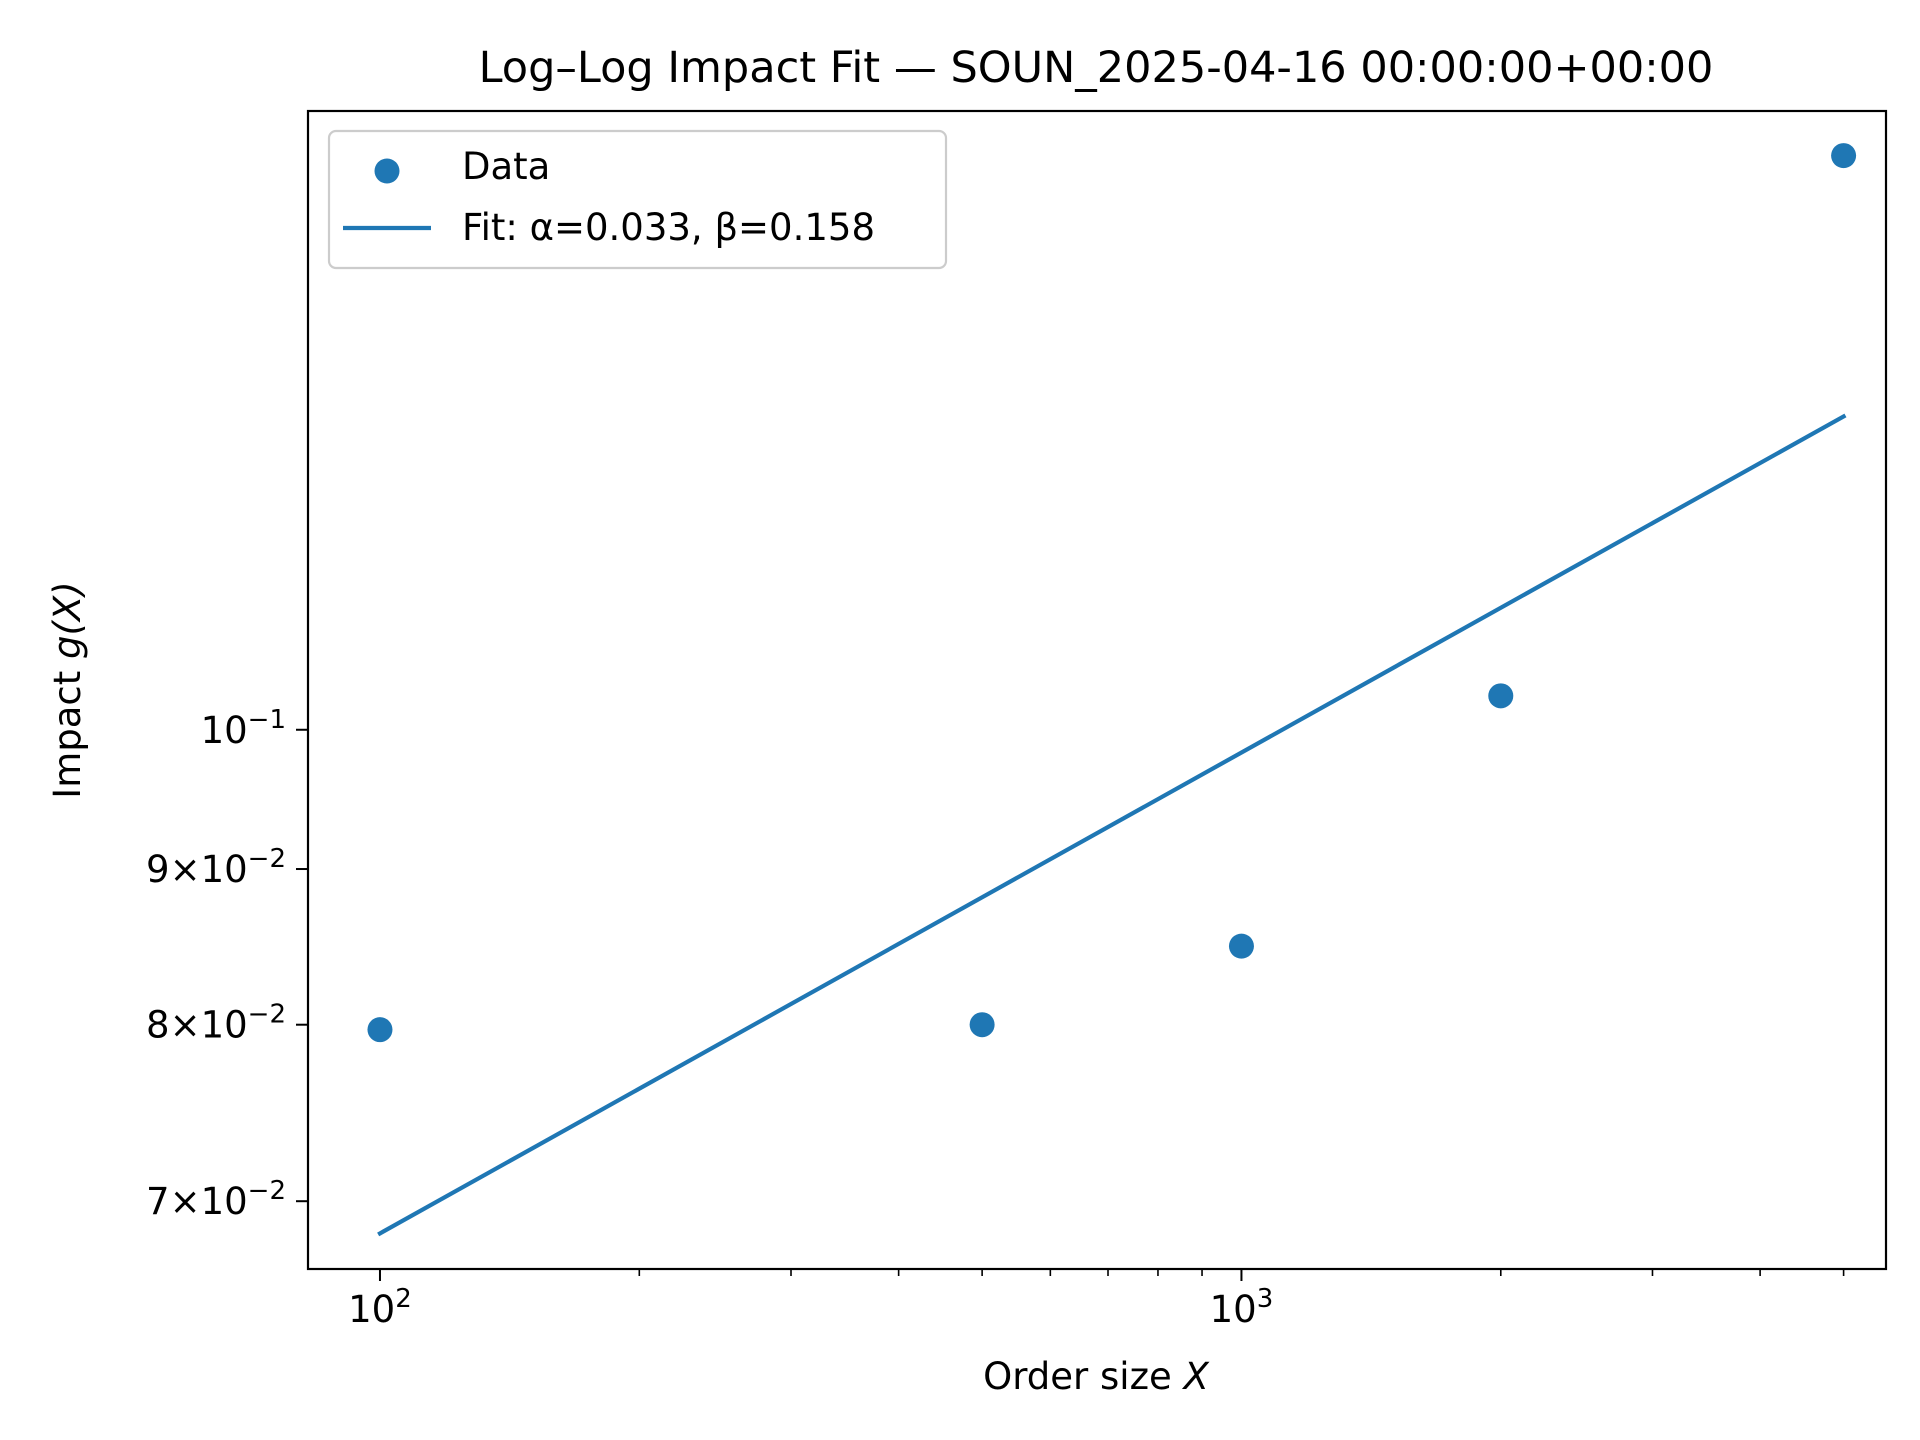 Image resolution: width=1920 pixels, height=1440 pixels. I want to click on x-tick-exponent: 2, so click(403, 1299).